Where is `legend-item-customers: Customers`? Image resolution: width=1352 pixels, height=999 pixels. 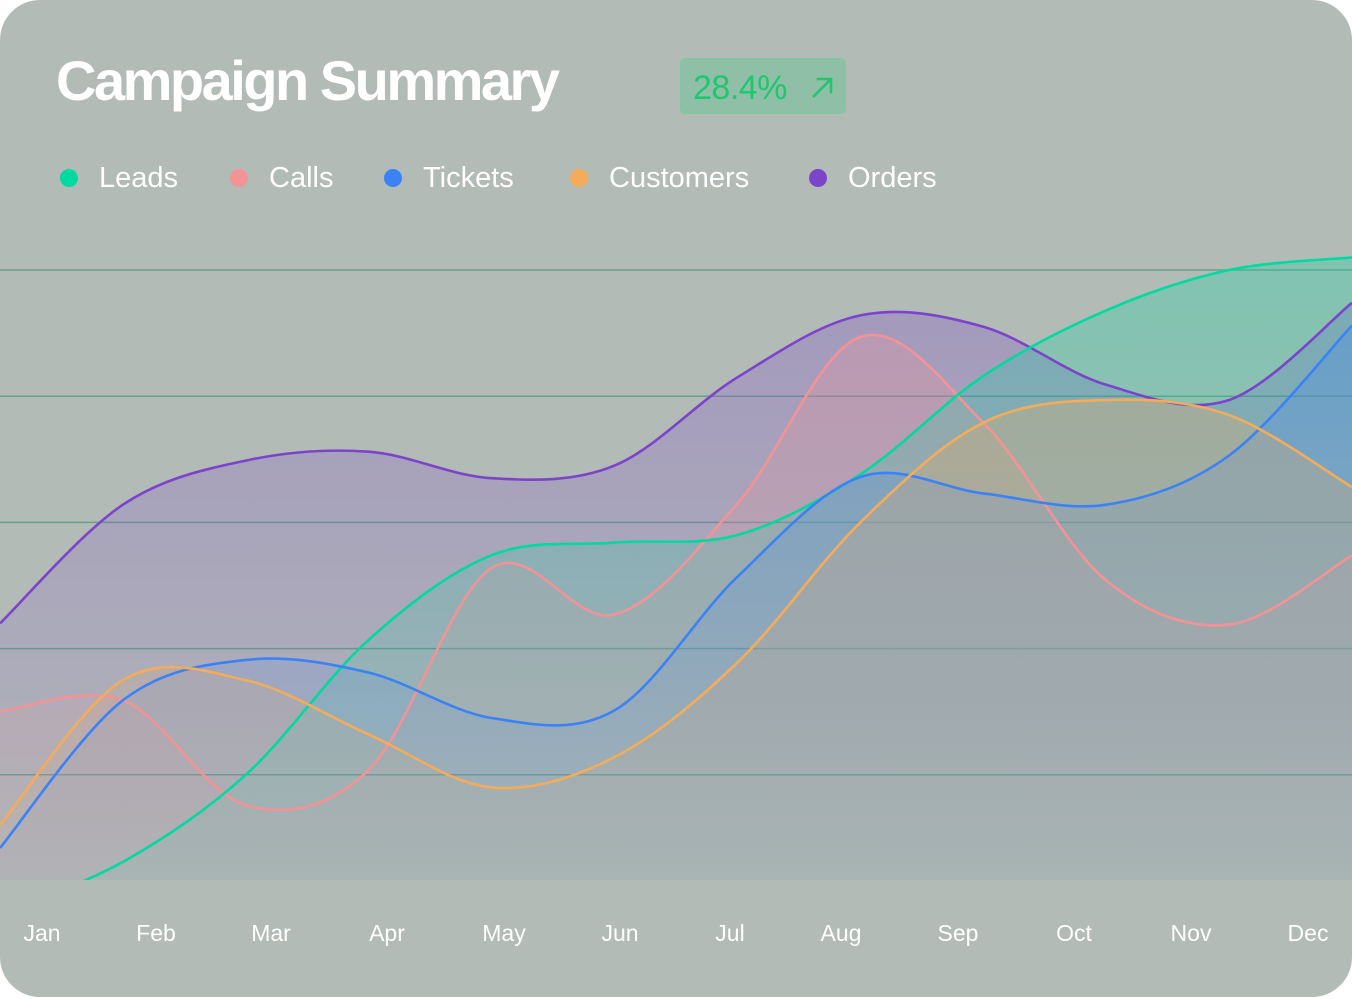
legend-item-customers: Customers is located at coordinates (659, 178).